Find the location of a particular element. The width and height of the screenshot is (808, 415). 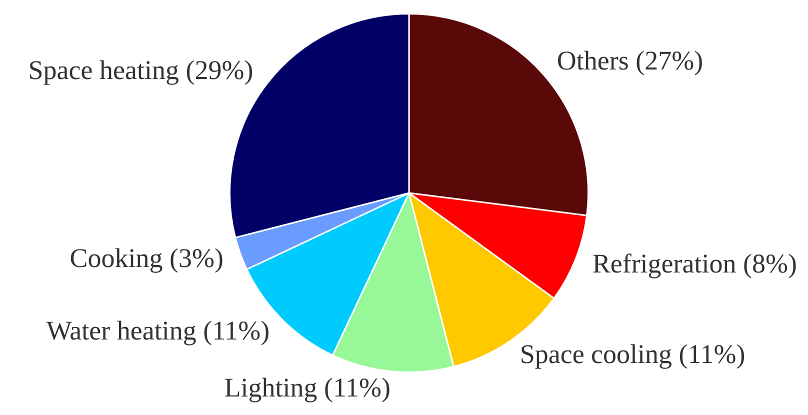

slice-label: Others (27%) is located at coordinates (630, 61).